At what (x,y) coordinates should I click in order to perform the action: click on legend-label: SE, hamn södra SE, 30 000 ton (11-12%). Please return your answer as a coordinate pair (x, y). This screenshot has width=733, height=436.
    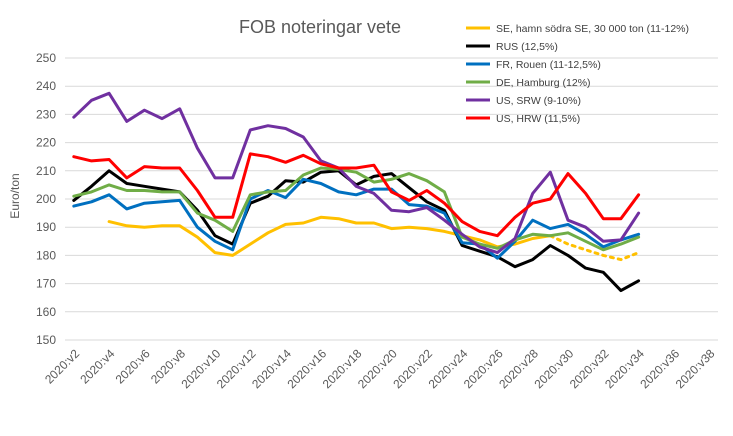
    Looking at the image, I should click on (592, 29).